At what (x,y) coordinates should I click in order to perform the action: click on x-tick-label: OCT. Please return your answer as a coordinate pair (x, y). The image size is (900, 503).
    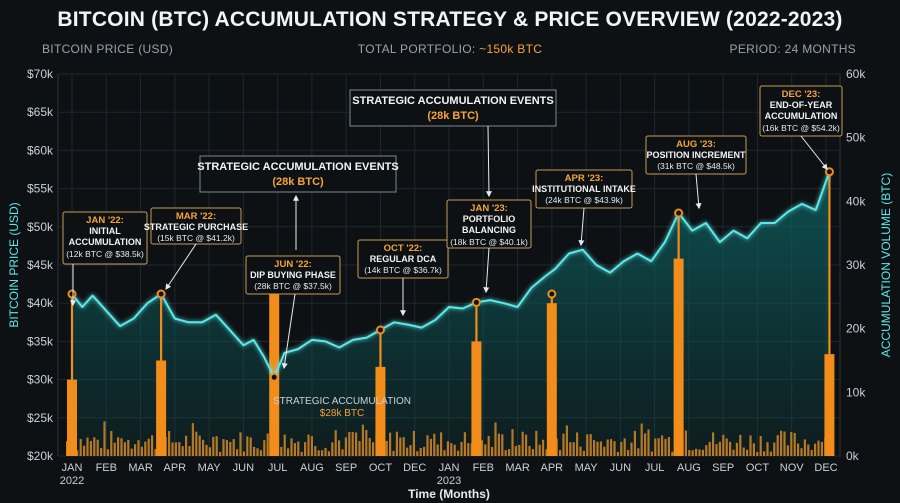
    Looking at the image, I should click on (758, 468).